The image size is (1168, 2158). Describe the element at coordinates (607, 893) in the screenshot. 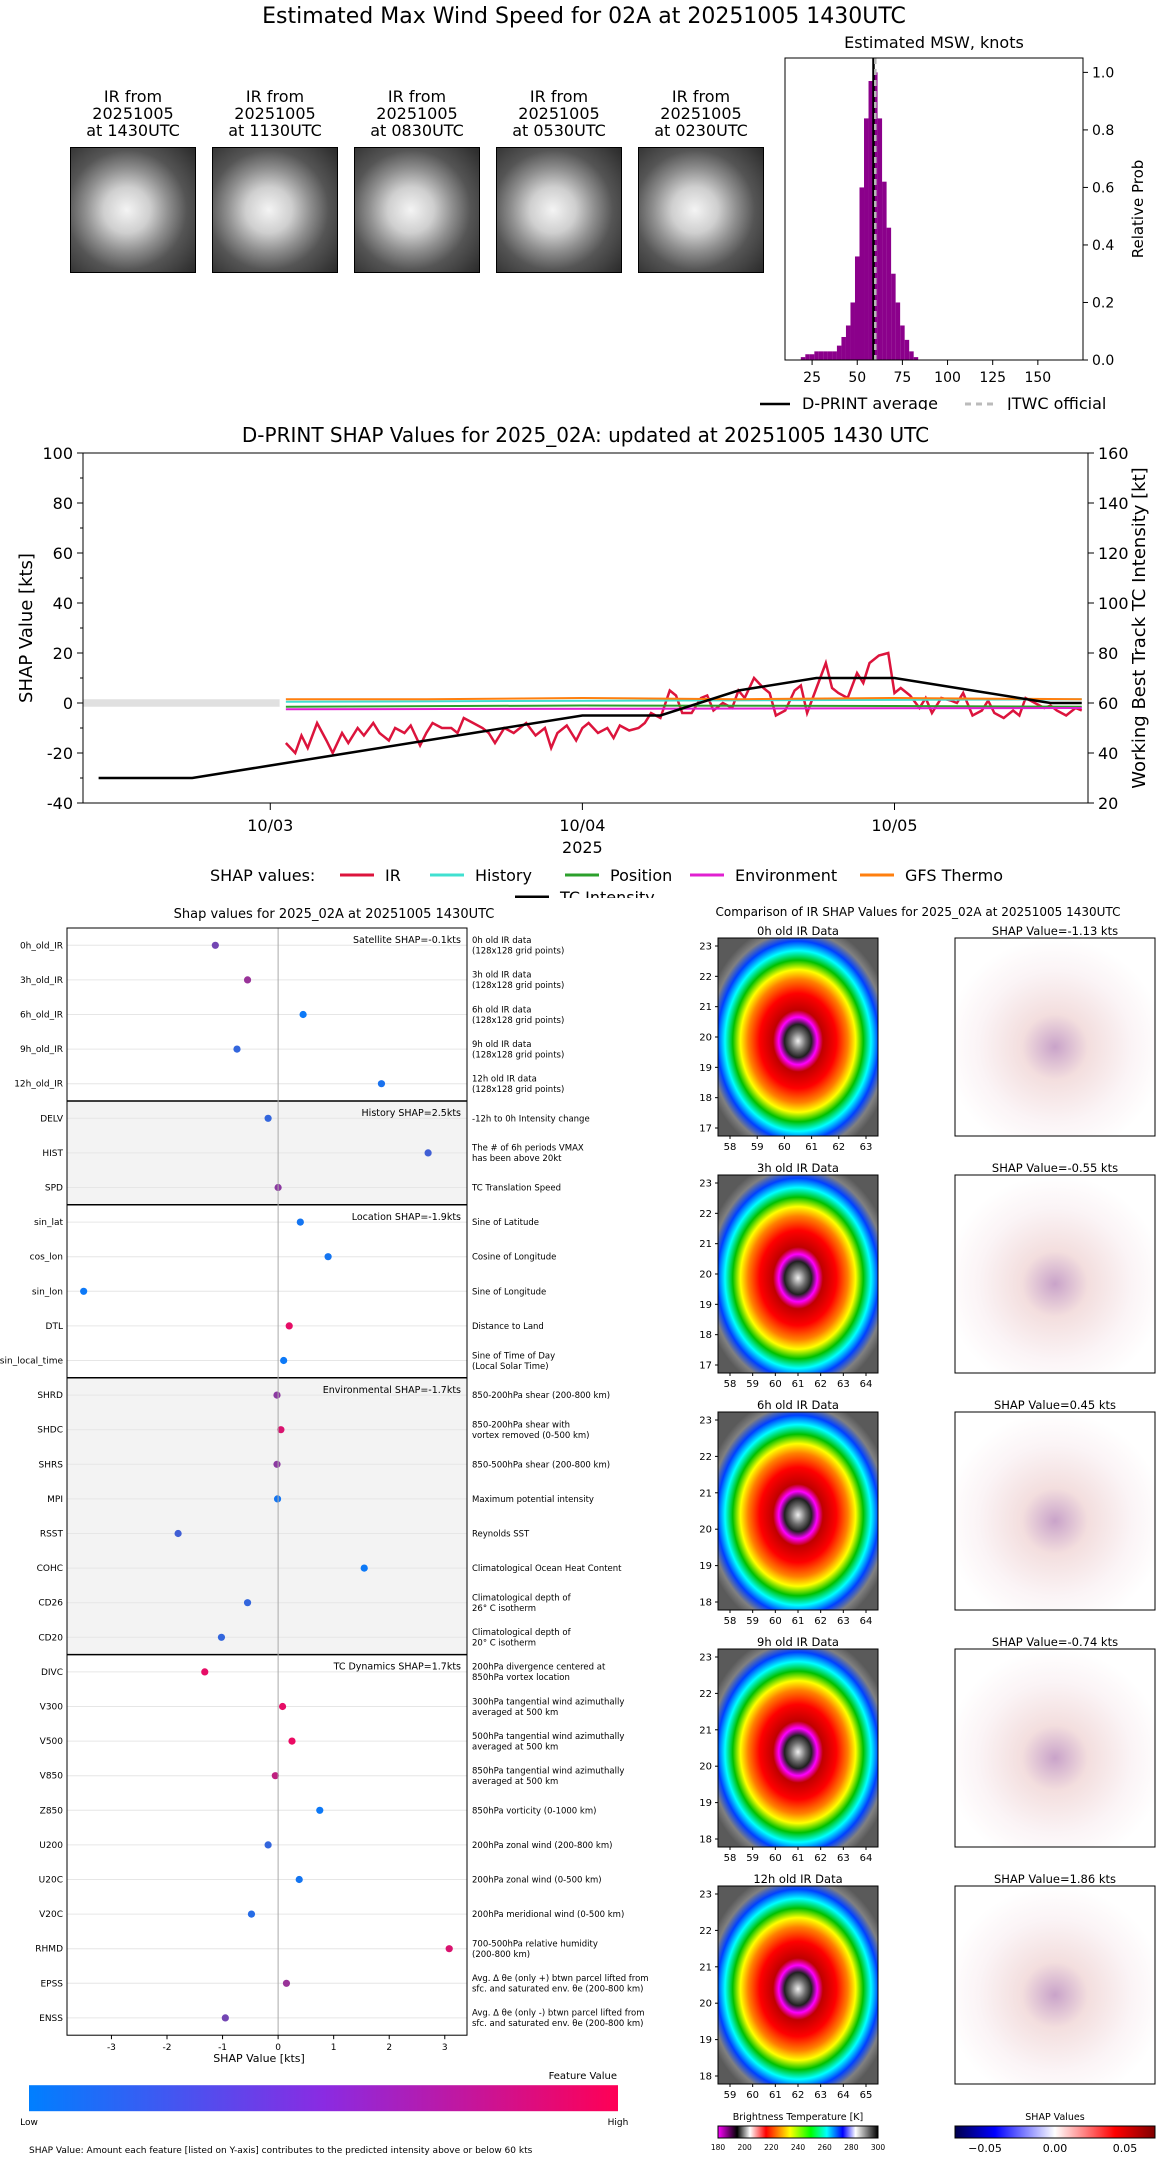

I see `legend-label: TC Intensity` at that location.